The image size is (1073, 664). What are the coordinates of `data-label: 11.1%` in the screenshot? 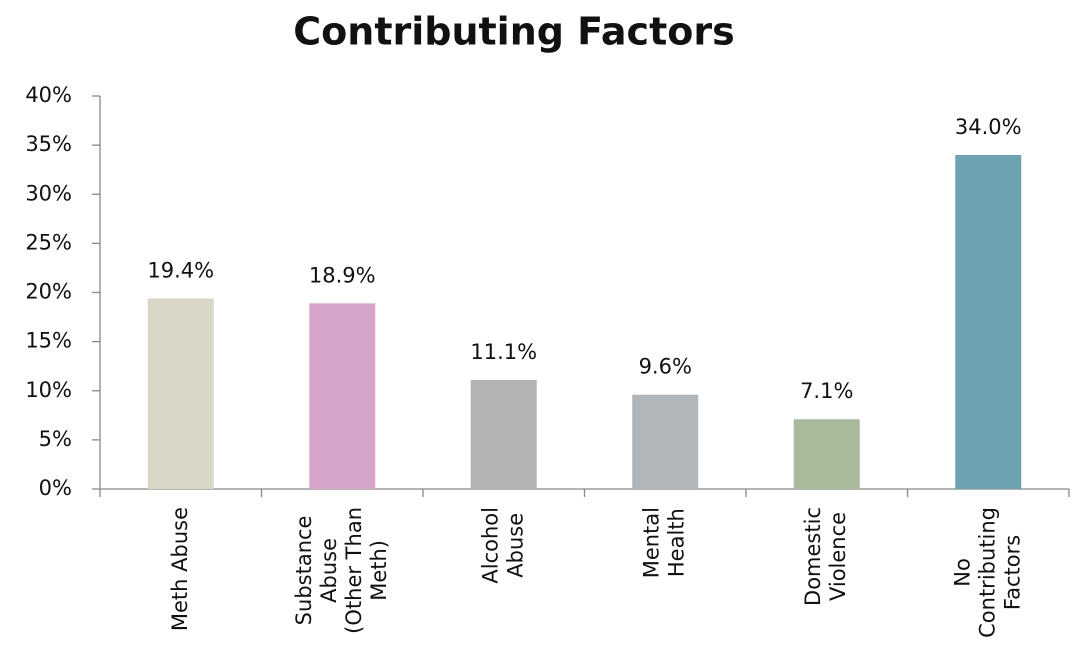 It's located at (503, 352).